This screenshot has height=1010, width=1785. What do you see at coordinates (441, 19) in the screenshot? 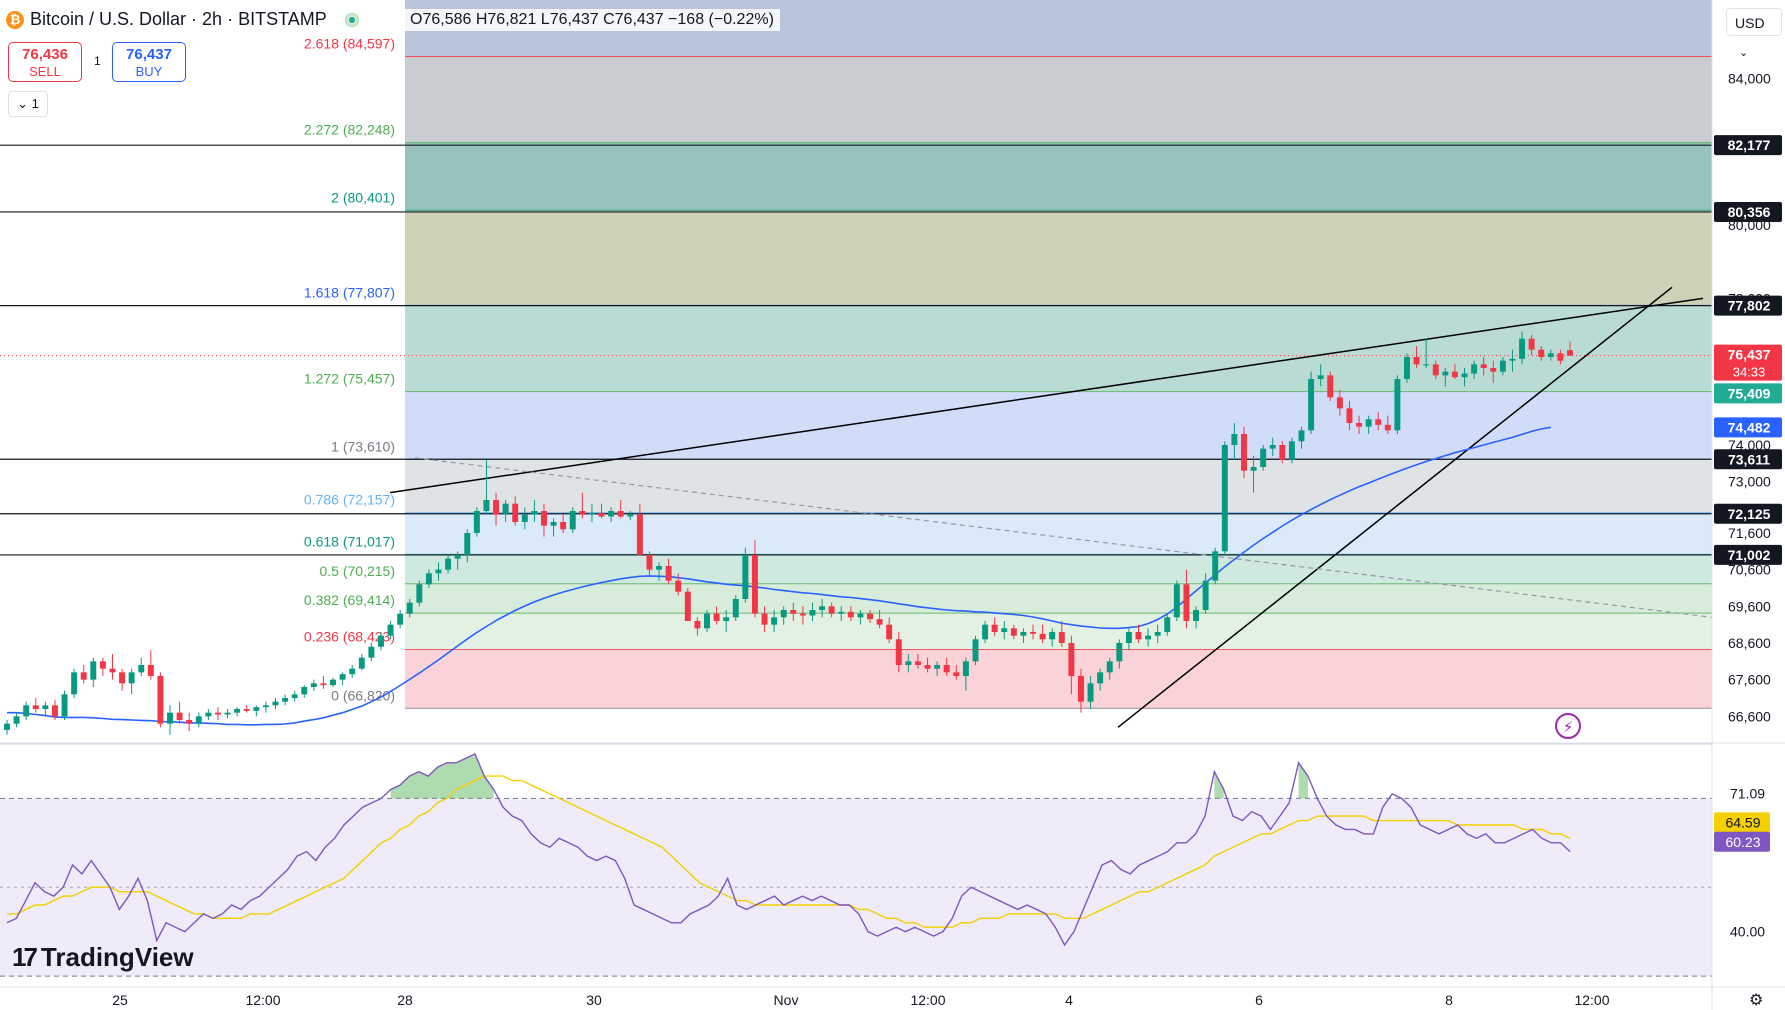
I see `ohlc-open: O76,586` at bounding box center [441, 19].